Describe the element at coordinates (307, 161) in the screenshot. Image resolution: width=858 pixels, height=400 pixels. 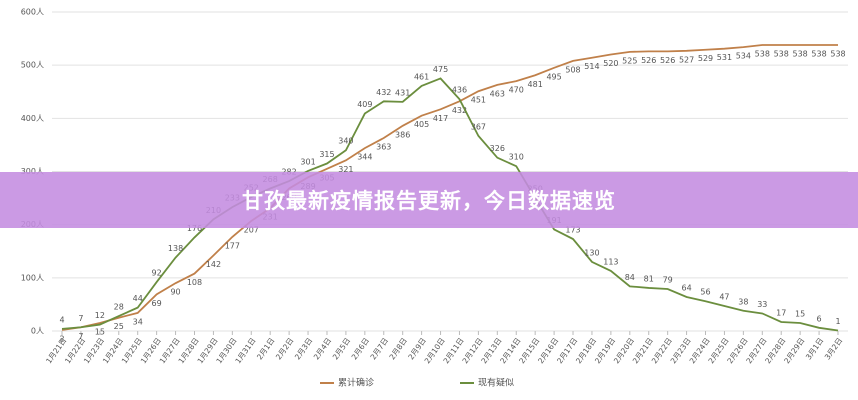
I see `data-label: 301` at that location.